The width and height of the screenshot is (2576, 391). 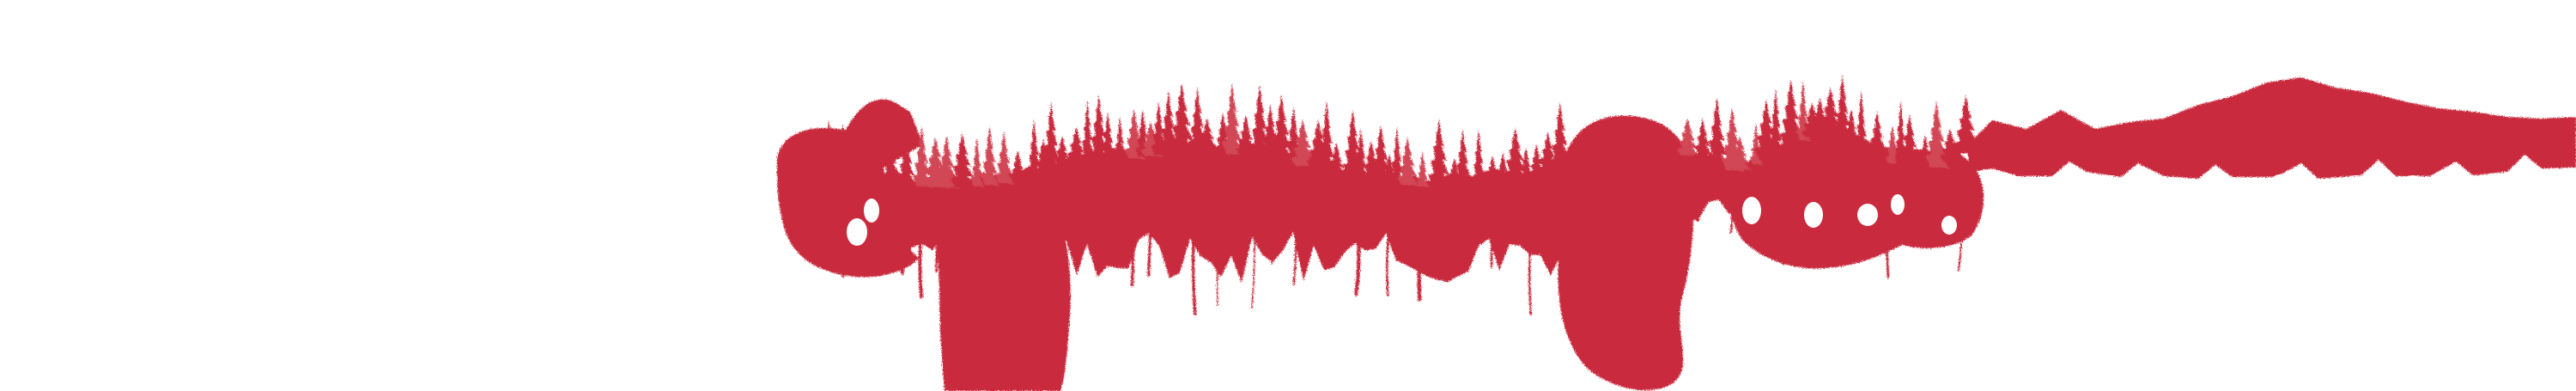 I want to click on mountain-band, so click(x=2271, y=128).